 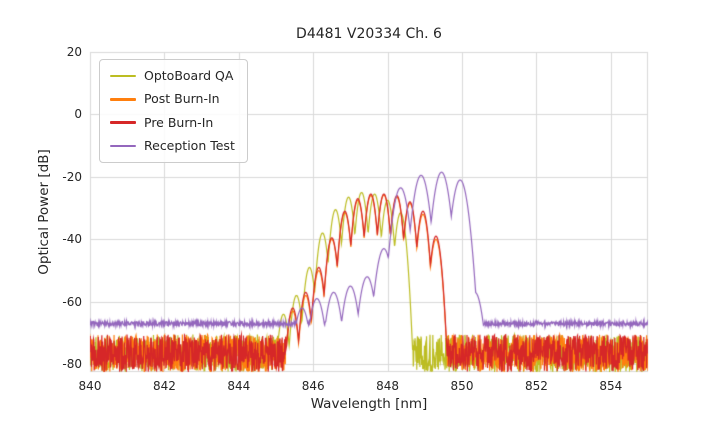 I want to click on x-tick-label: 850, so click(x=462, y=386).